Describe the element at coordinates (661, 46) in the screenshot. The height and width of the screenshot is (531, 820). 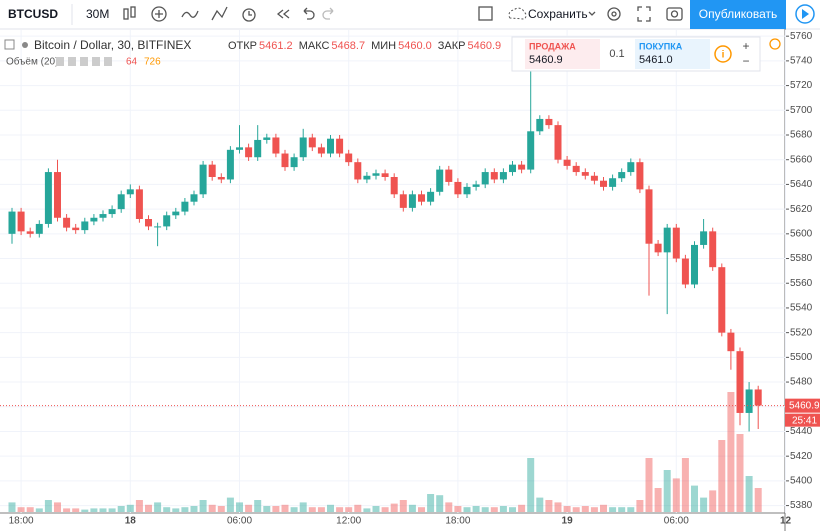
I see `buy-label: ПОКУПКА` at that location.